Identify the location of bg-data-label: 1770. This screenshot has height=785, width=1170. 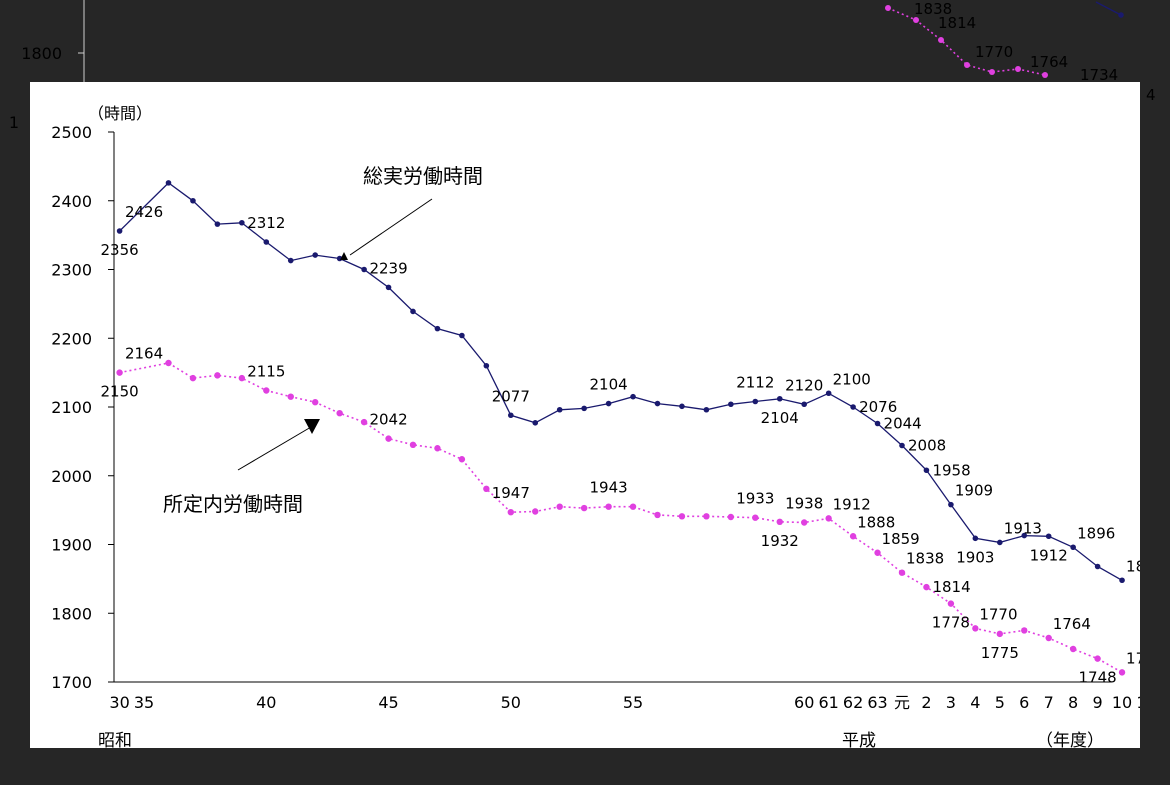
(994, 52).